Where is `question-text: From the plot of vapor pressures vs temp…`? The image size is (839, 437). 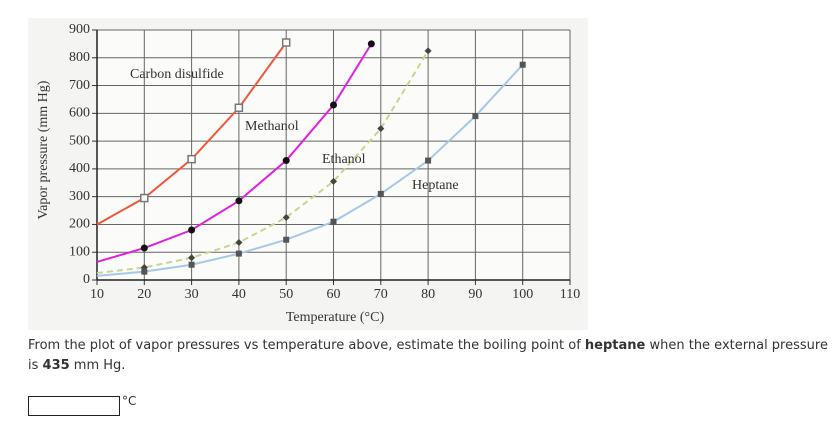
question-text: From the plot of vapor pressures vs temp… is located at coordinates (306, 345).